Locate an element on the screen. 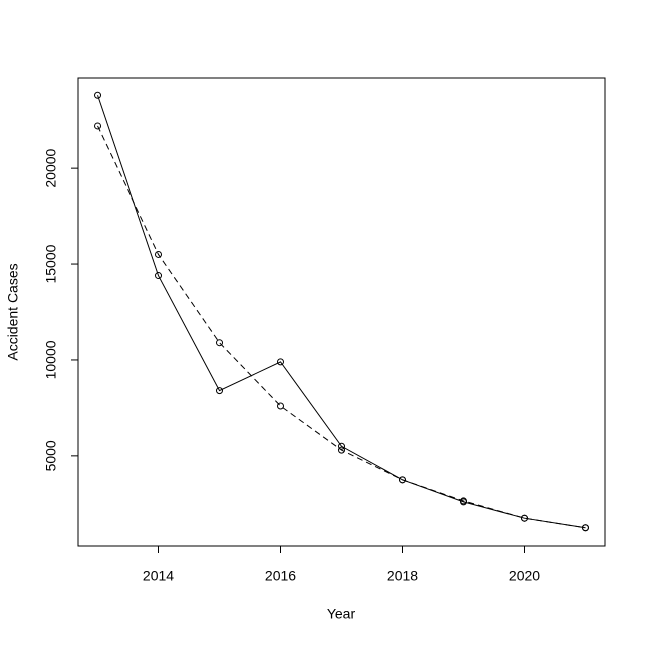  y-tick-label: 5000 is located at coordinates (51, 455).